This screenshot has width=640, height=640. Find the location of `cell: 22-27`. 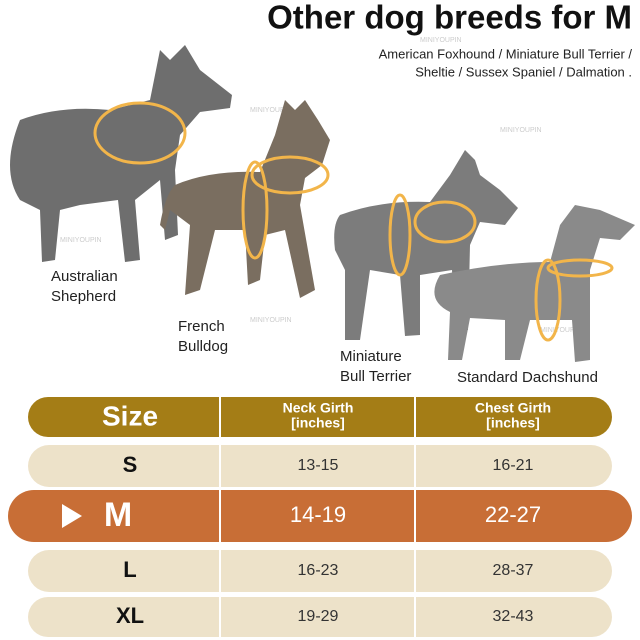

cell: 22-27 is located at coordinates (513, 514).